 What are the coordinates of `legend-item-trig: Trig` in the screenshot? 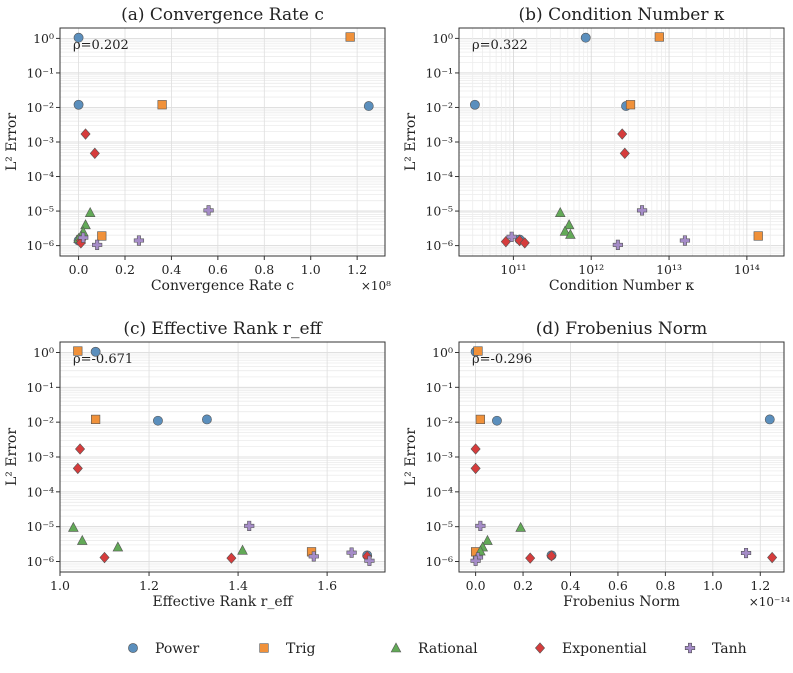 It's located at (287, 649).